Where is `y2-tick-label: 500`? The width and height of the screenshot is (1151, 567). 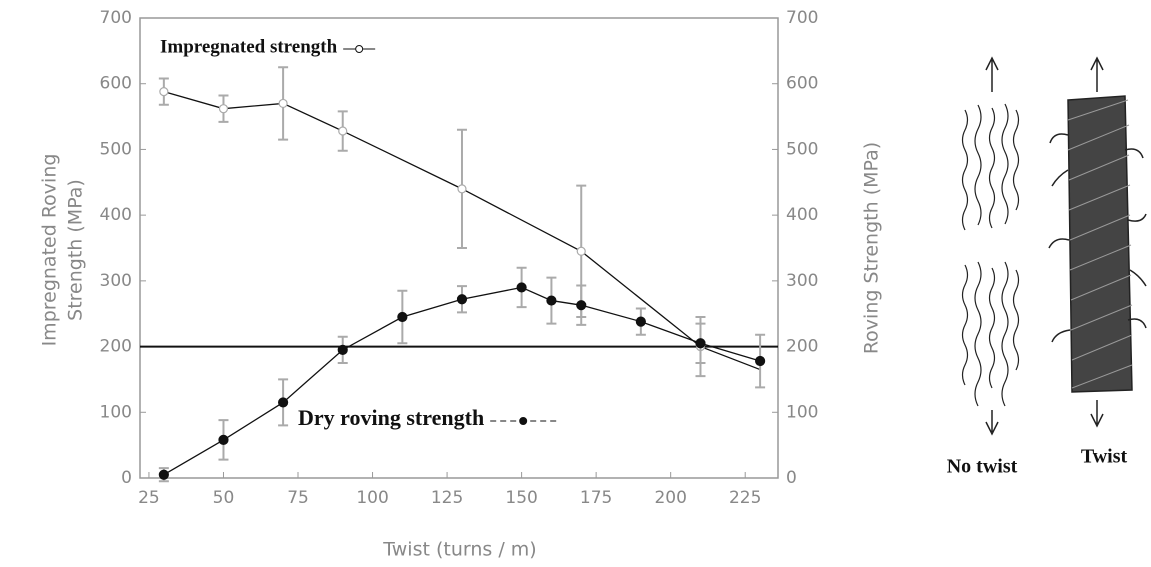
y2-tick-label: 500 is located at coordinates (802, 149).